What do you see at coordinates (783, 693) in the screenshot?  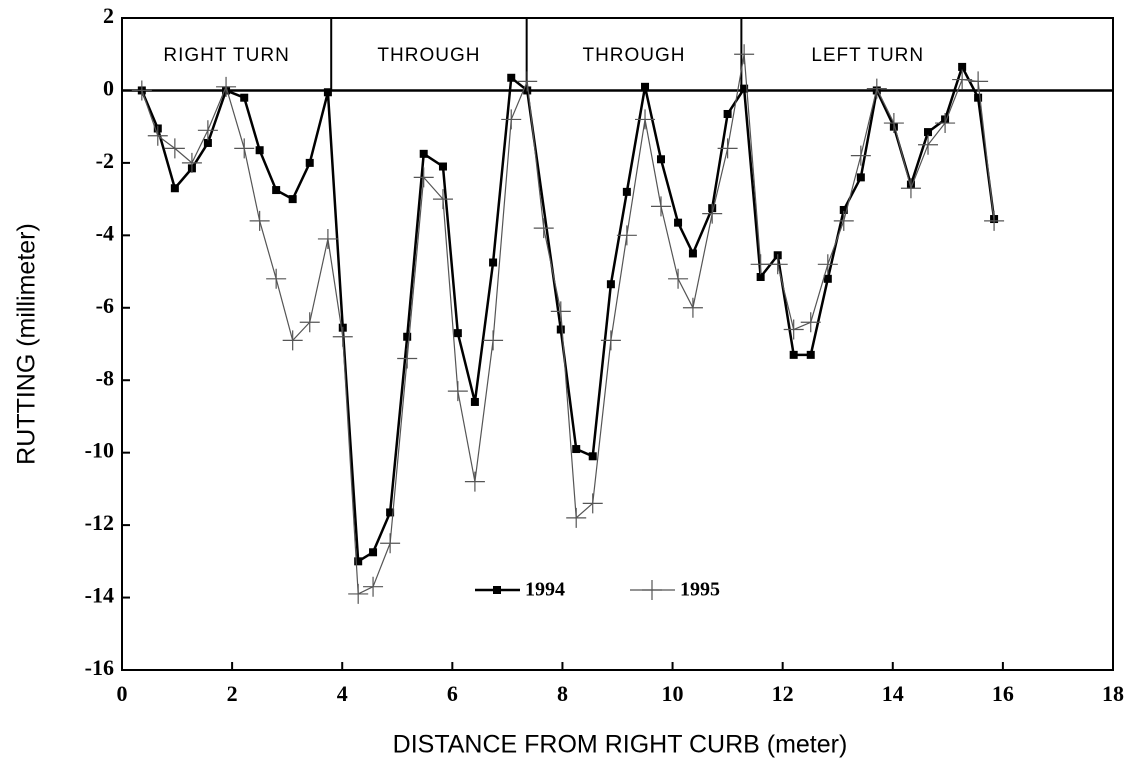 I see `x-tick-label: 12` at bounding box center [783, 693].